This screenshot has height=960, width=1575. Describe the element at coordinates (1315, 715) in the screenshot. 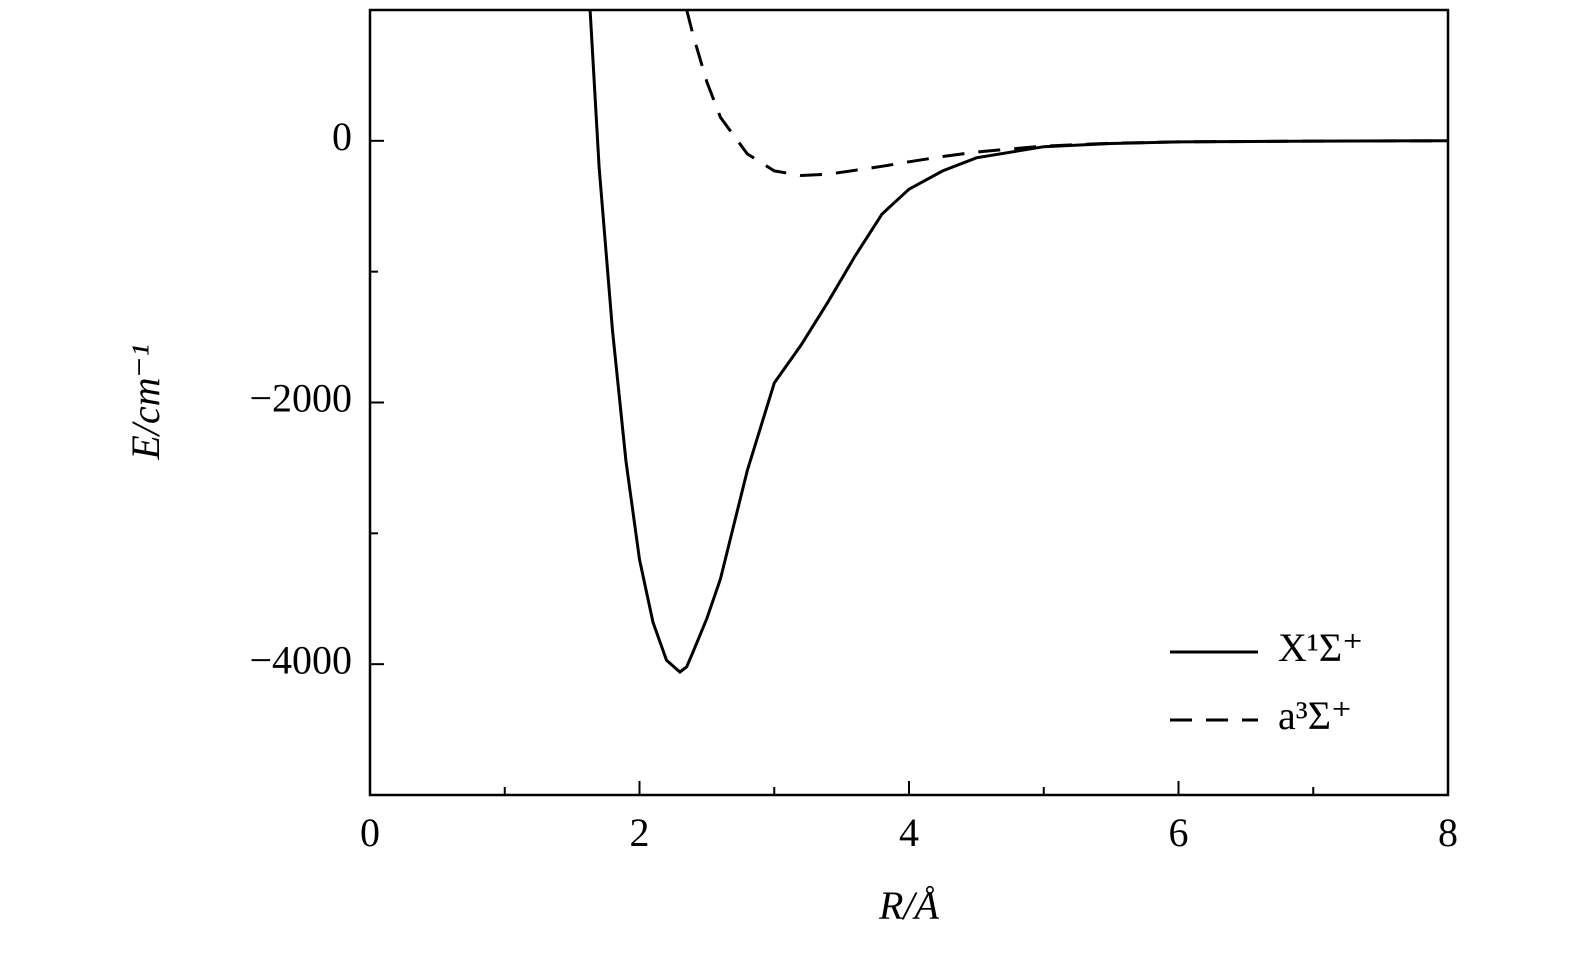

I see `legend-label: a³Σ⁺` at that location.